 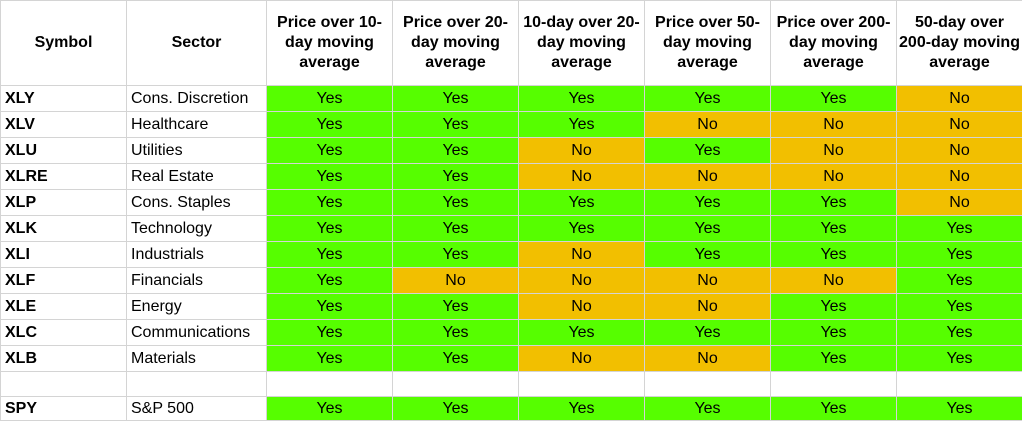 What do you see at coordinates (196, 280) in the screenshot?
I see `sector-cell: Financials` at bounding box center [196, 280].